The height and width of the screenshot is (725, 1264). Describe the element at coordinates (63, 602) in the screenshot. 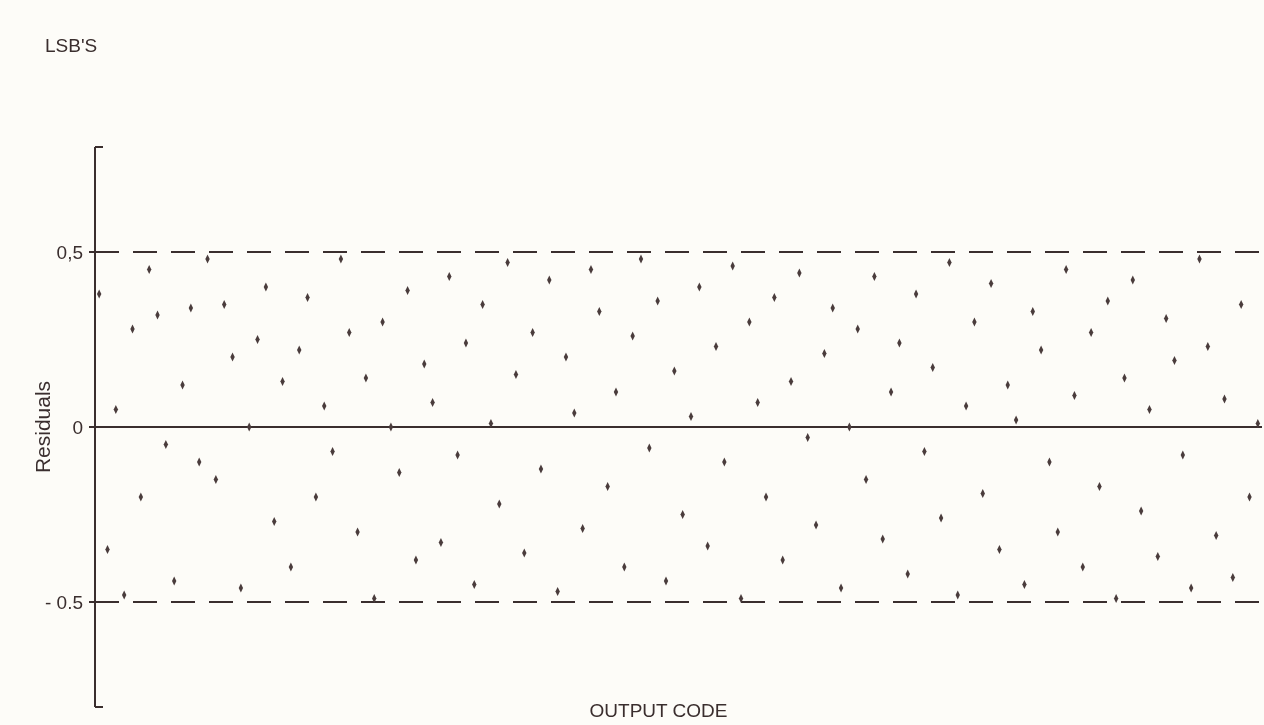

I see `y-tick-label: - 0.5` at that location.